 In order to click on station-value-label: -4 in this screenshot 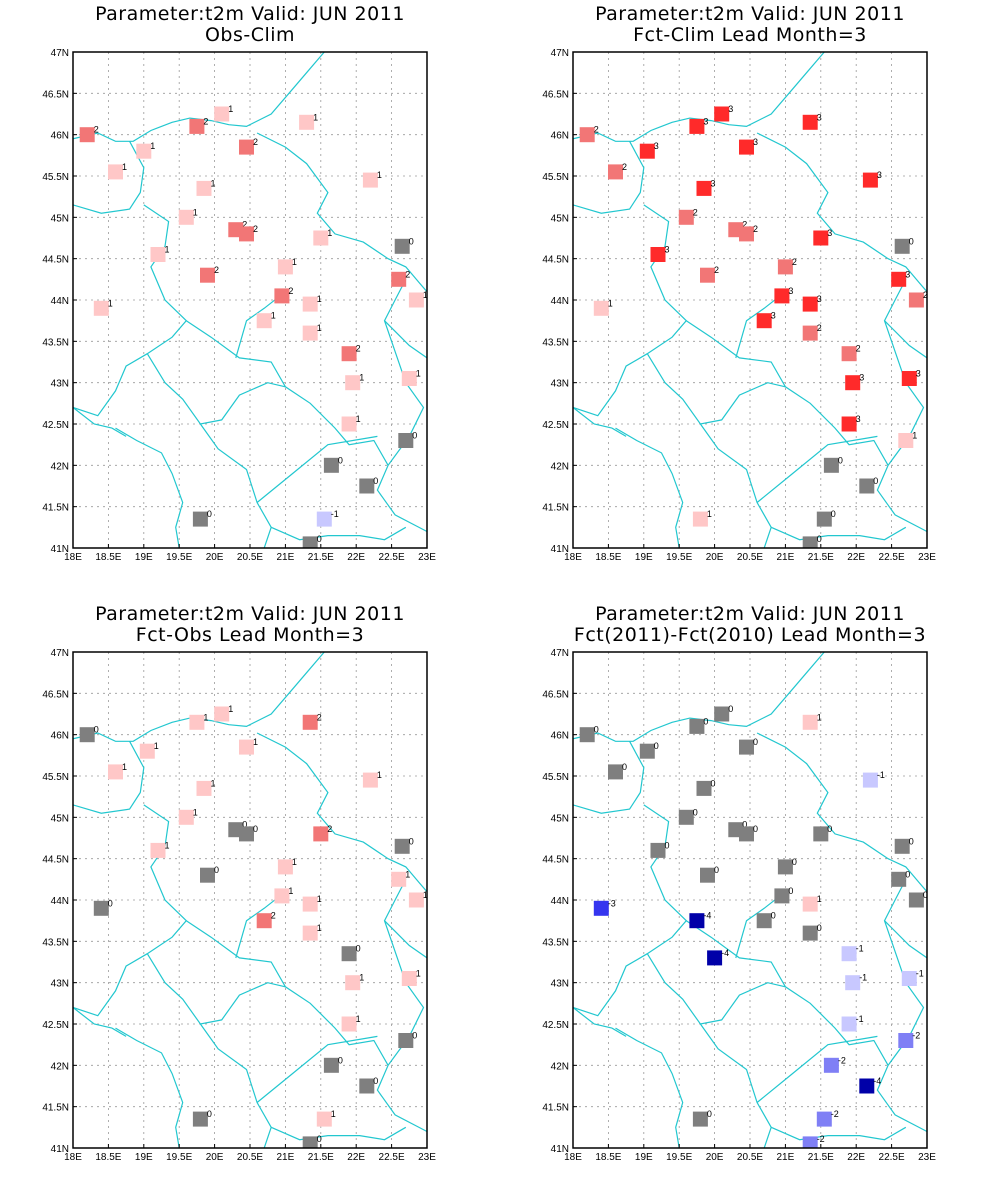, I will do `click(725, 953)`.